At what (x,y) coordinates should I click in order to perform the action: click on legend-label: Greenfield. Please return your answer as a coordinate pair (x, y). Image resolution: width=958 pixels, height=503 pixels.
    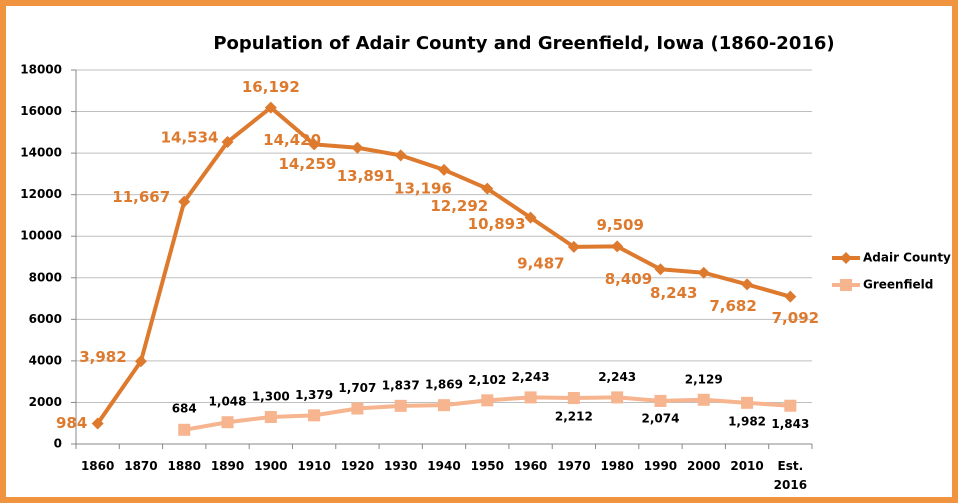
    Looking at the image, I should click on (898, 285).